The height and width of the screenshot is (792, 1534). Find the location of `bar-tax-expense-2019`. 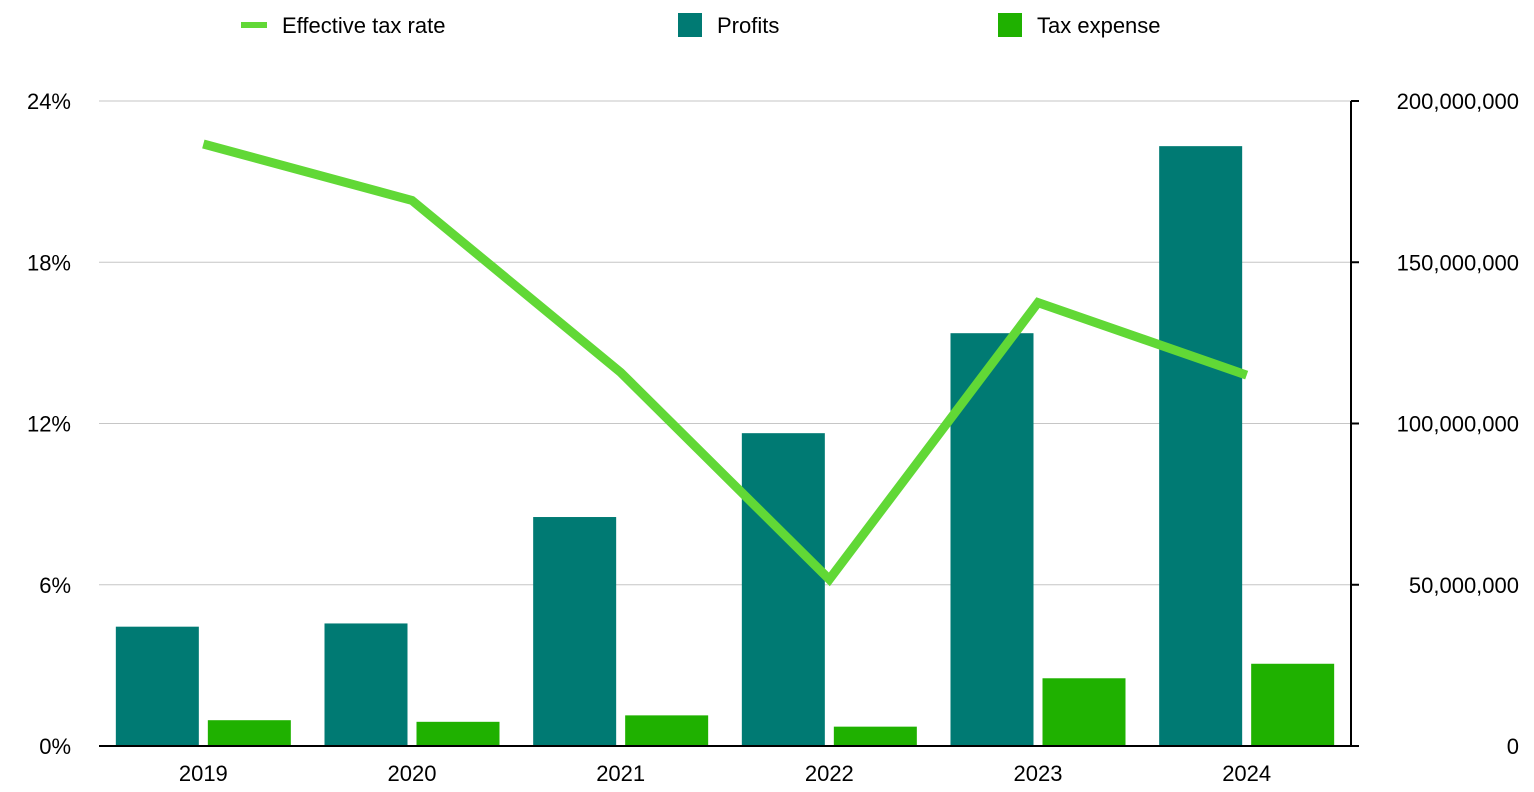

bar-tax-expense-2019 is located at coordinates (249, 733).